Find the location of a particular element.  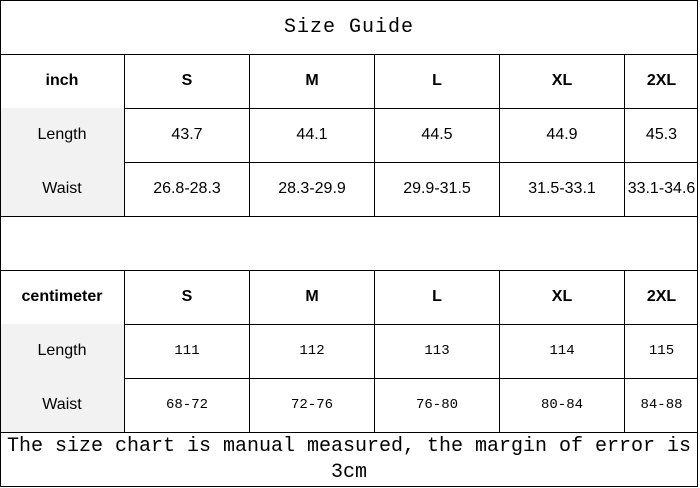

cm-value-cell: 113 is located at coordinates (437, 351).